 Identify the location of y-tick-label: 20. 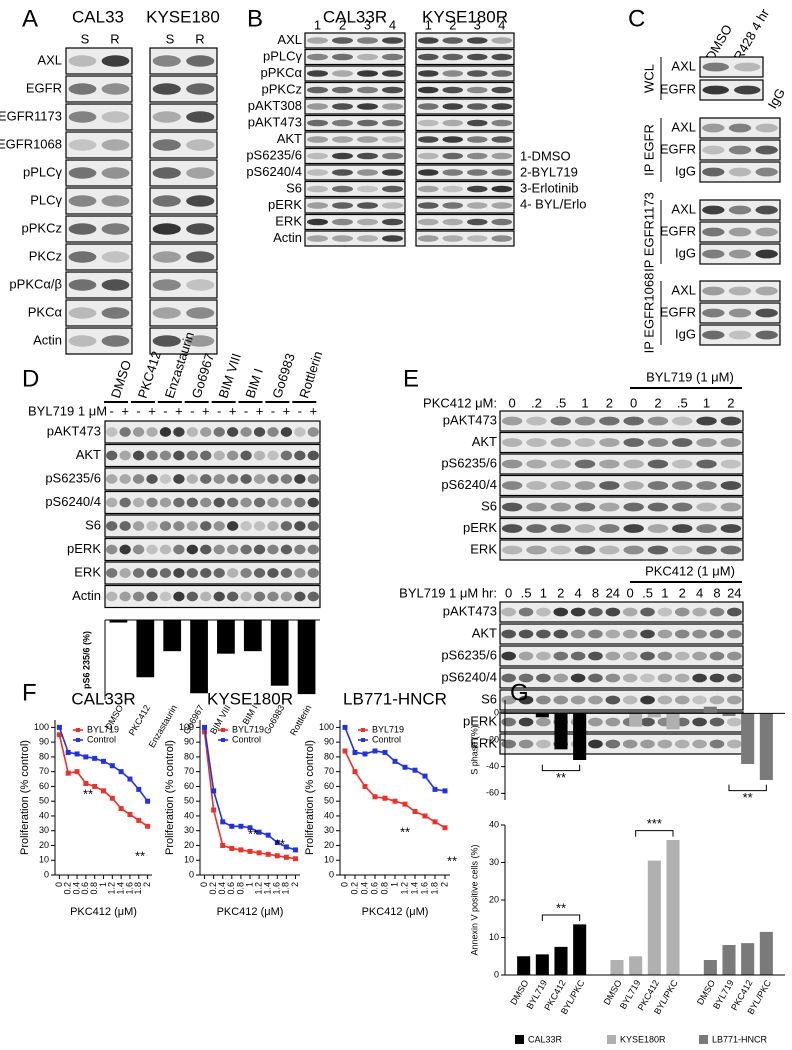
(44, 845).